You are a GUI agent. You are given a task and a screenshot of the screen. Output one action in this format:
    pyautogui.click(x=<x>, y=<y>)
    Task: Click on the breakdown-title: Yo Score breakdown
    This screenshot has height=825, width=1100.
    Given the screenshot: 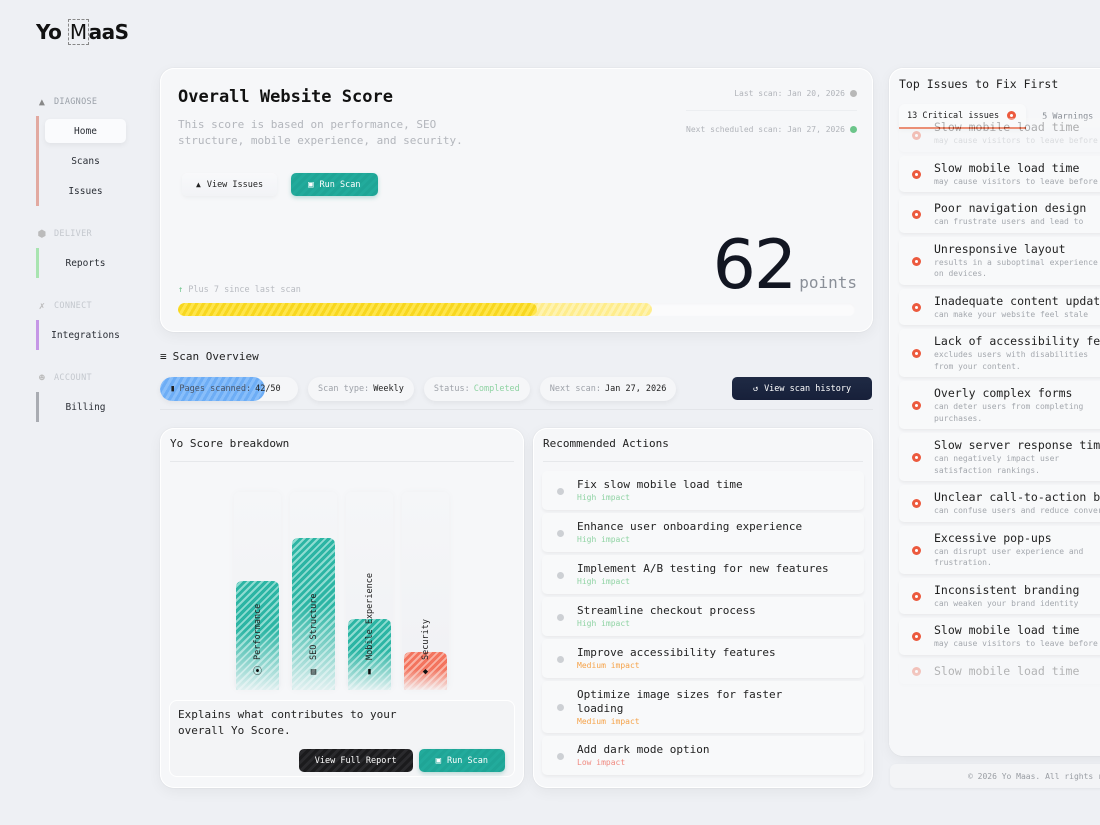 What is the action you would take?
    pyautogui.click(x=230, y=443)
    